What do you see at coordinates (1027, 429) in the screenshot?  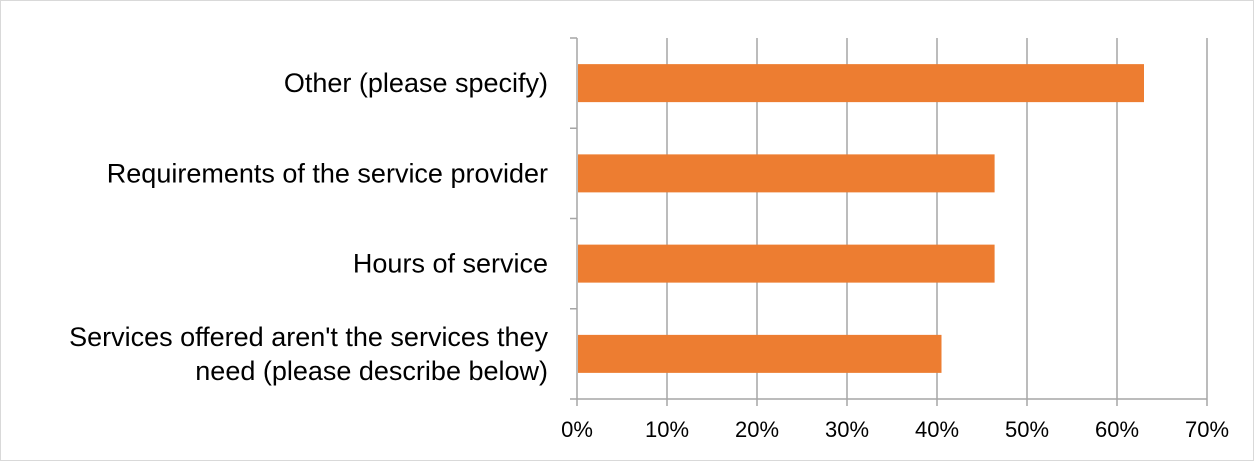 I see `x-tick-label: 50%` at bounding box center [1027, 429].